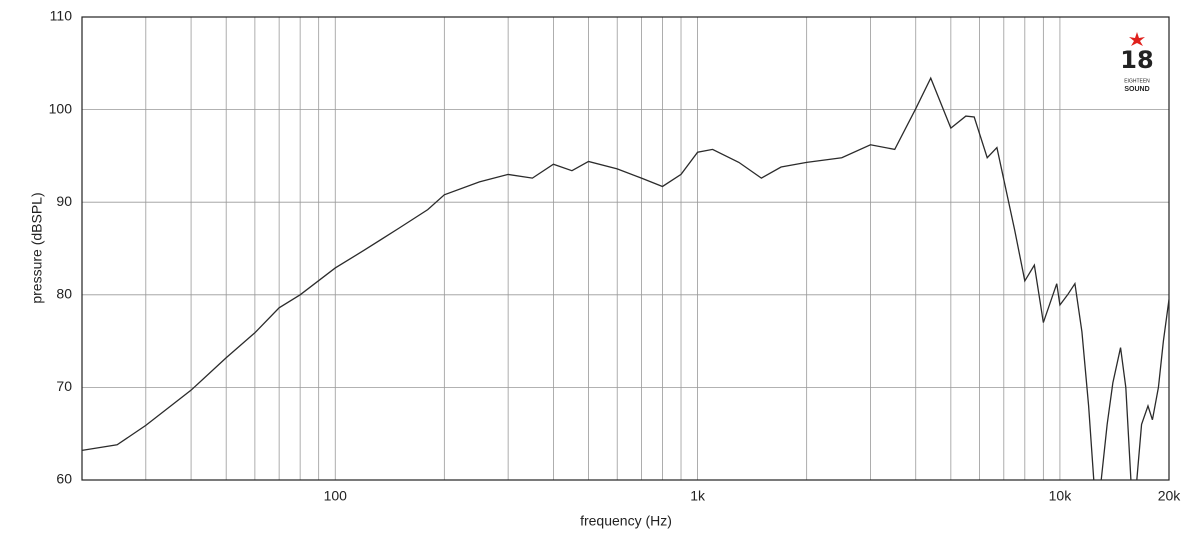 This screenshot has width=1200, height=538. What do you see at coordinates (336, 496) in the screenshot?
I see `x-tick-label: 100` at bounding box center [336, 496].